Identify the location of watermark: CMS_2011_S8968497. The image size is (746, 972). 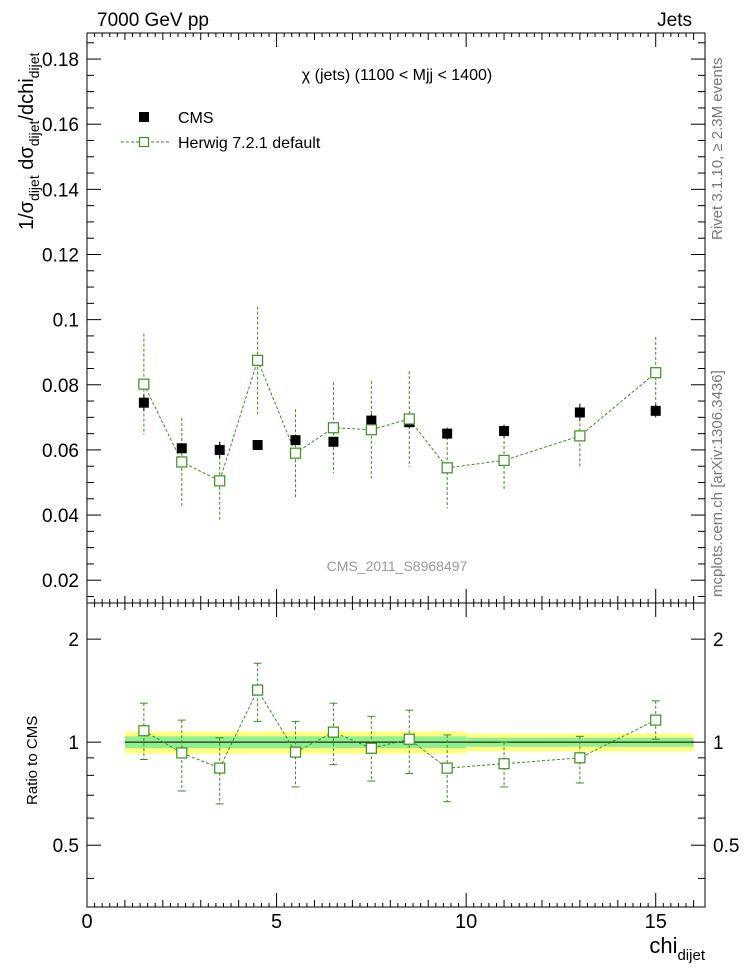
(397, 566).